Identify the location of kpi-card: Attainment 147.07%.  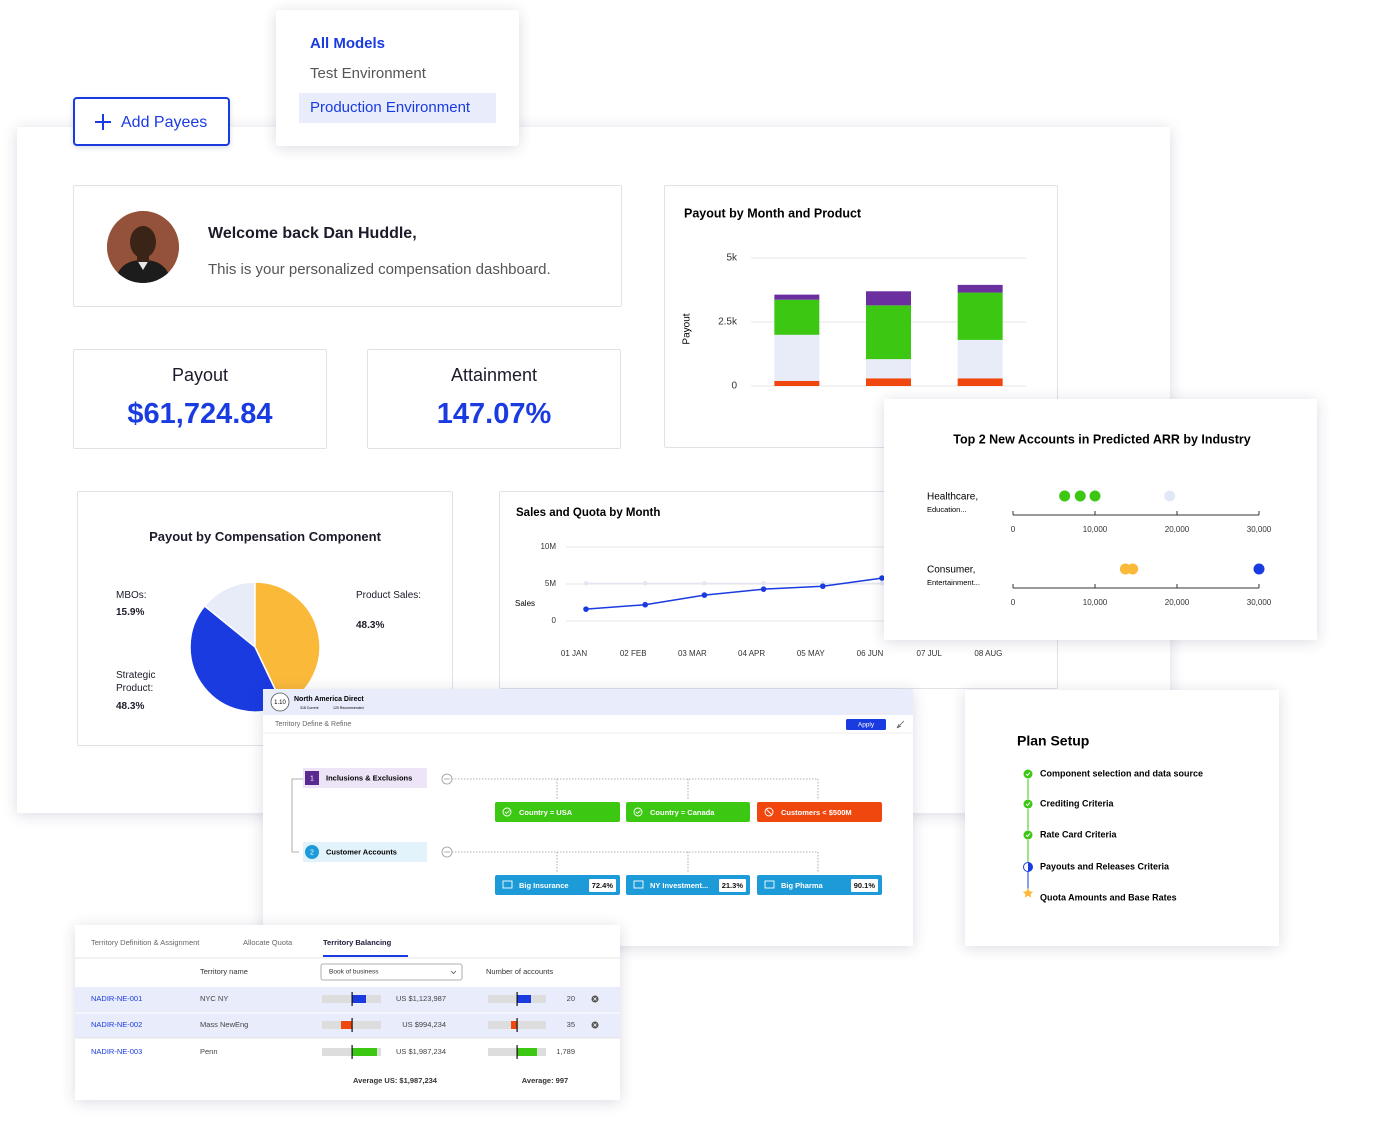
(494, 399).